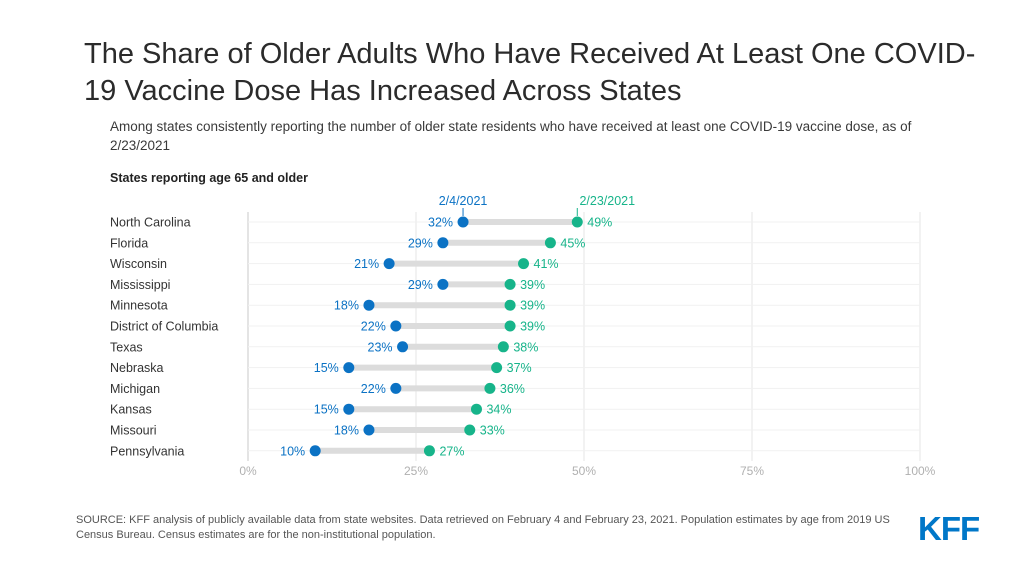 This screenshot has height=576, width=1024. I want to click on category-label: Minnesota, so click(139, 306).